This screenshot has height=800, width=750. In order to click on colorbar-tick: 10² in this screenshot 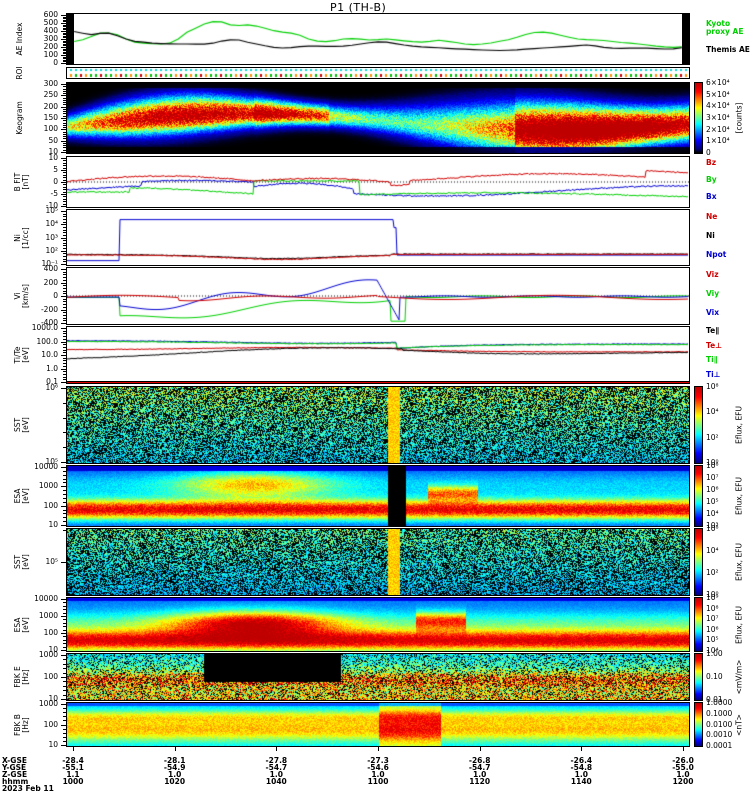, I will do `click(712, 437)`.